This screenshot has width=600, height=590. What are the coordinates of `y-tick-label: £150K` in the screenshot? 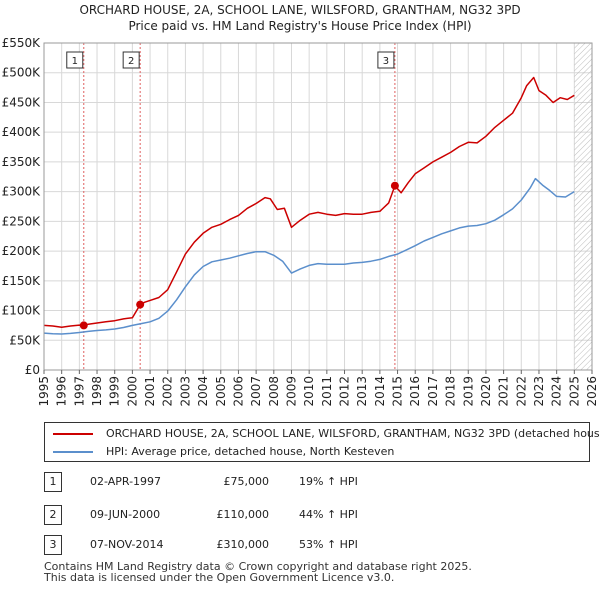 It's located at (22, 281).